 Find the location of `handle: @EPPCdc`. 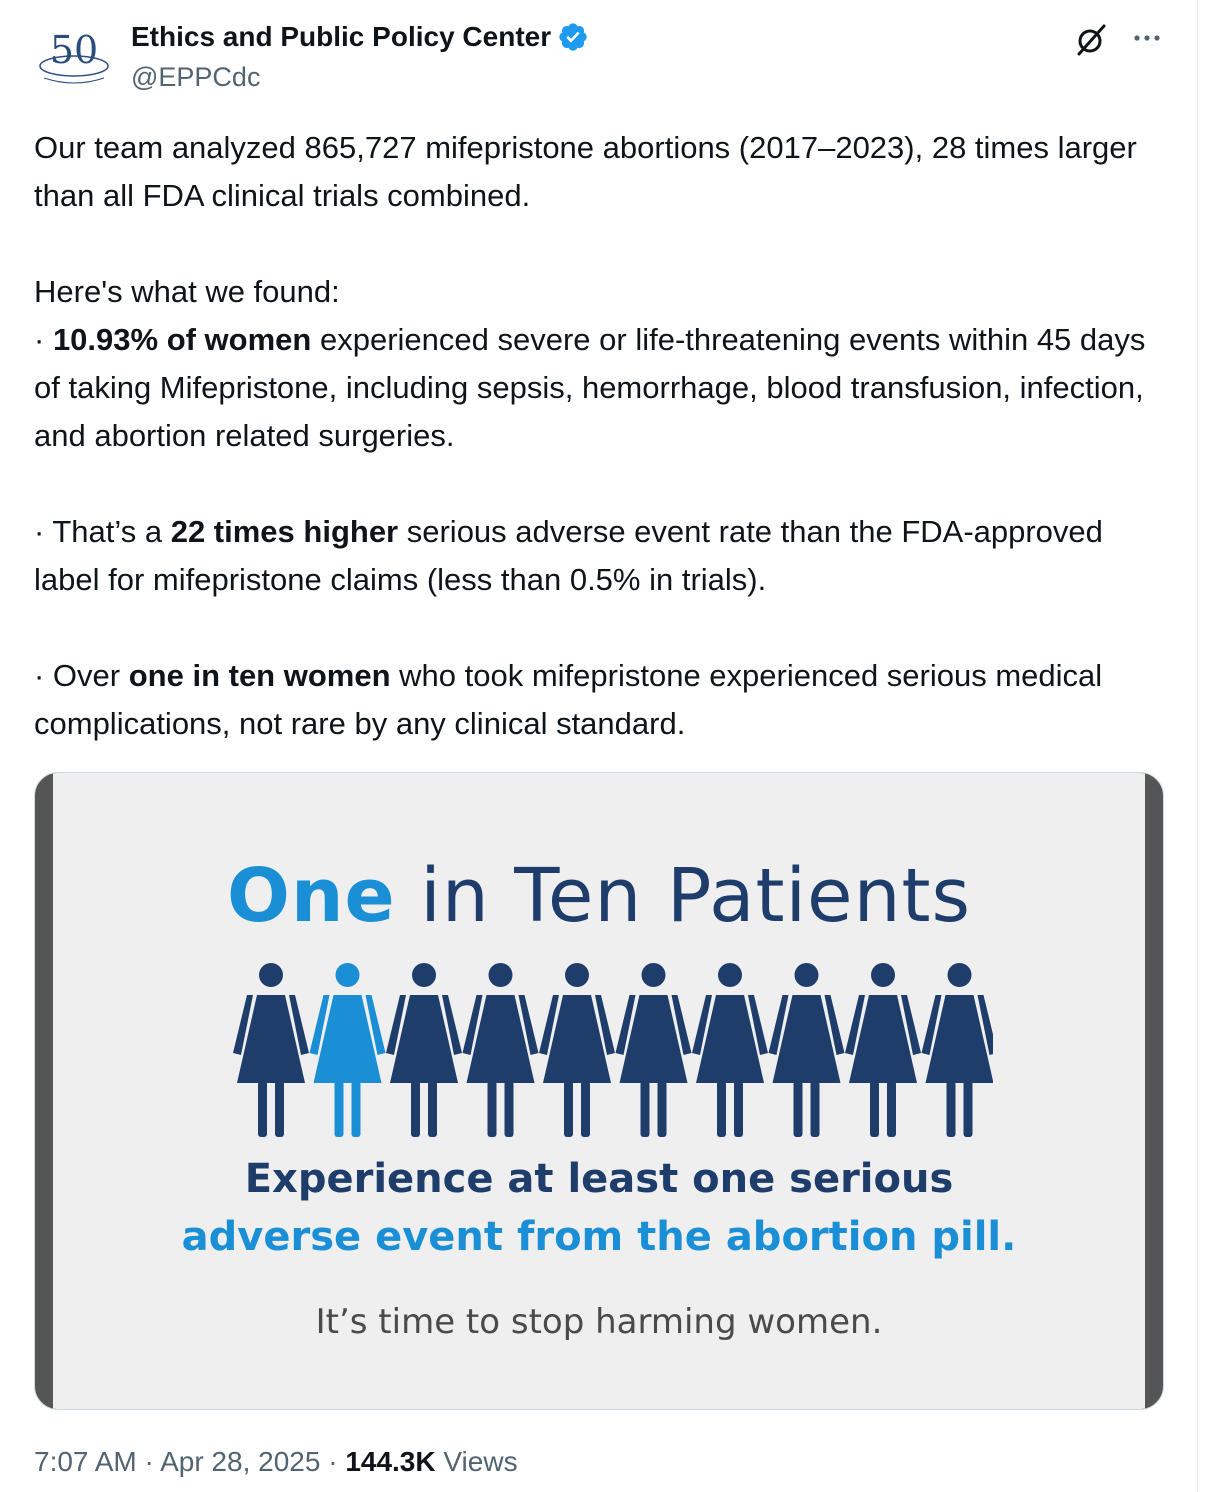

handle: @EPPCdc is located at coordinates (196, 77).